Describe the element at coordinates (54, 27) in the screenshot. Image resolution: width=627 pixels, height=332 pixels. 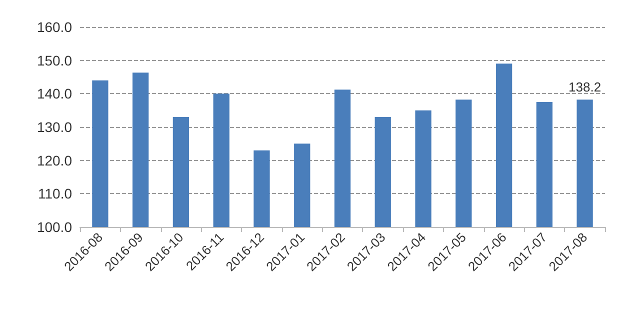
I see `y-tick-label: 160.0` at that location.